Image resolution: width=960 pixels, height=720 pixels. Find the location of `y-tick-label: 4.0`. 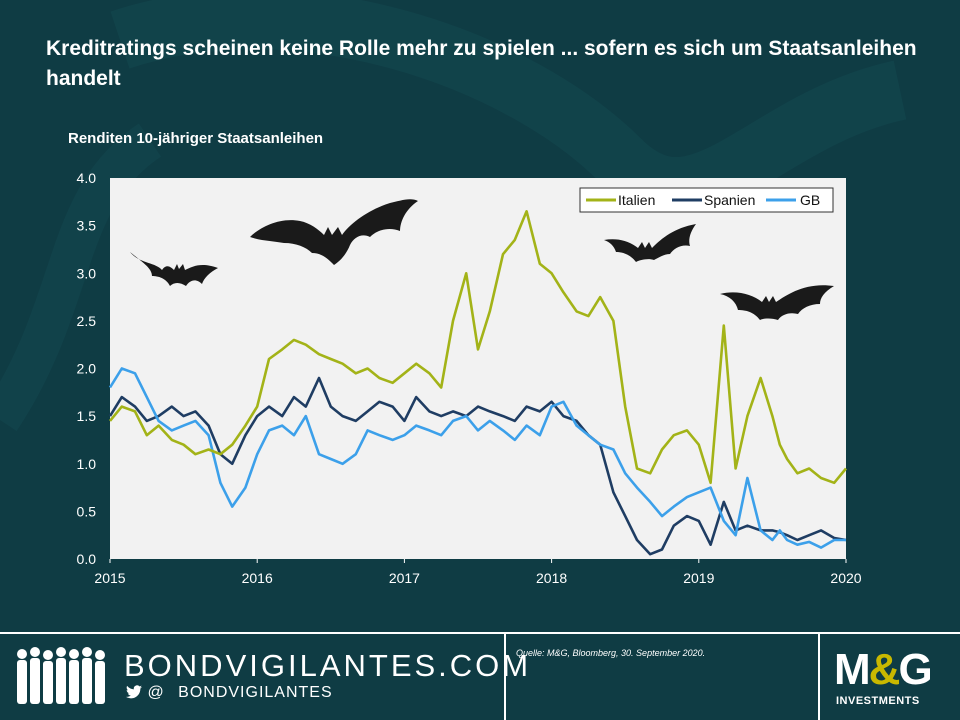

y-tick-label: 4.0 is located at coordinates (87, 178).